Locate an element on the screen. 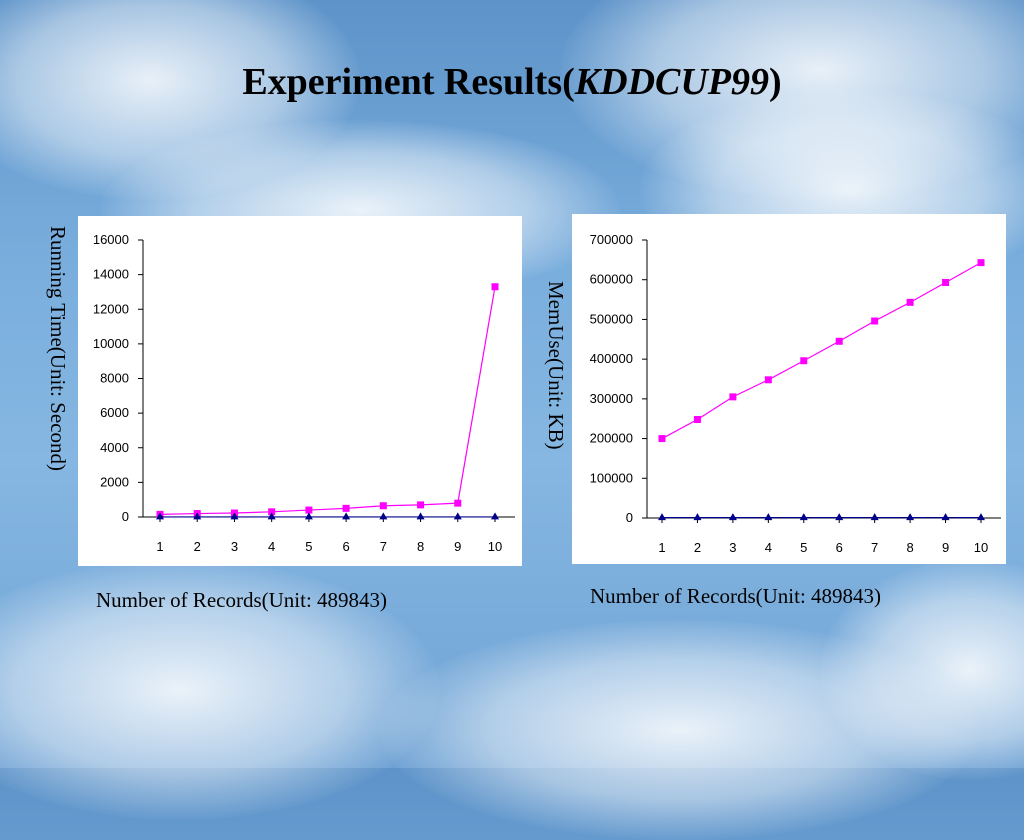 This screenshot has height=840, width=1024. chart2-x-tick-label: 10 is located at coordinates (981, 547).